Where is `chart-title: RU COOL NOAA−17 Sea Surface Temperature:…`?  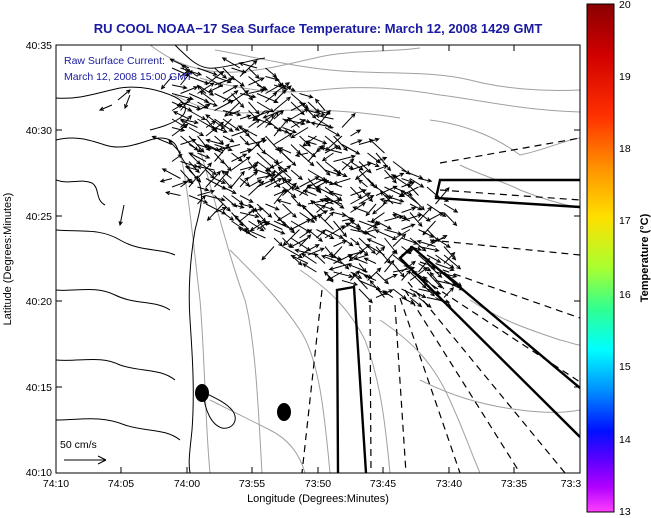
chart-title: RU COOL NOAA−17 Sea Surface Temperature:… is located at coordinates (318, 28).